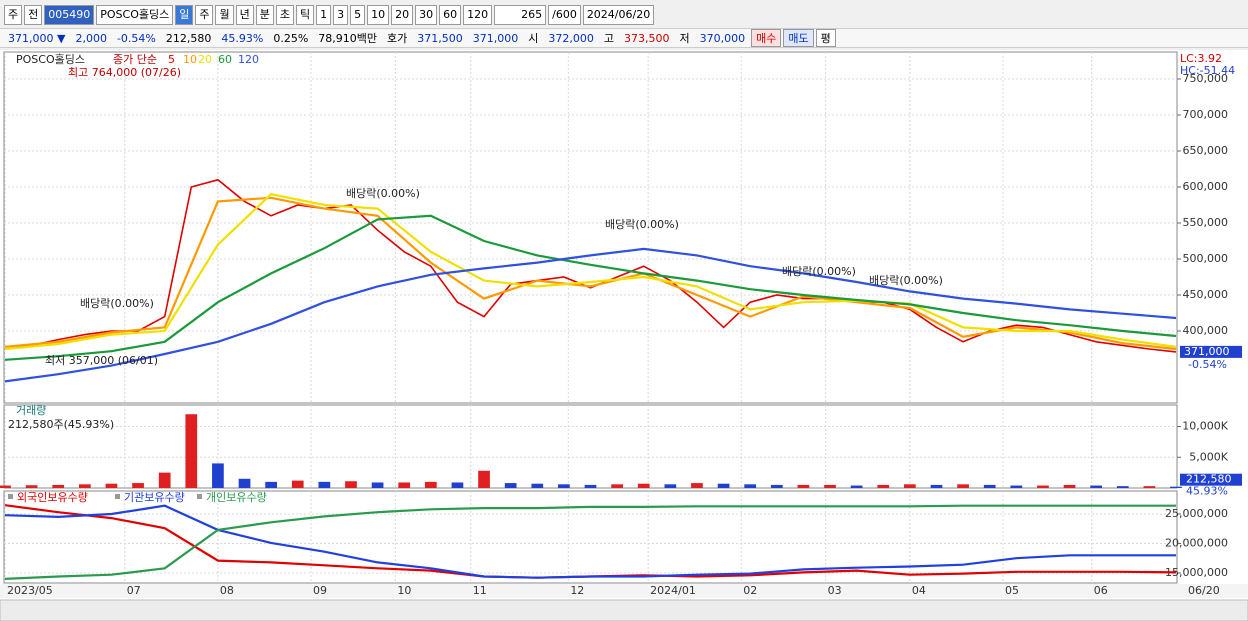  Describe the element at coordinates (224, 15) in the screenshot. I see `toolbar-item: 월` at that location.